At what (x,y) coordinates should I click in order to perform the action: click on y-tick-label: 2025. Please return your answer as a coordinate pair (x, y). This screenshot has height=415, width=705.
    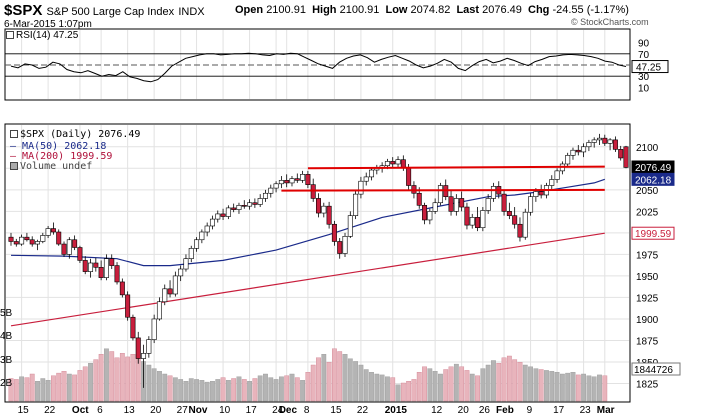
    Looking at the image, I should click on (647, 212).